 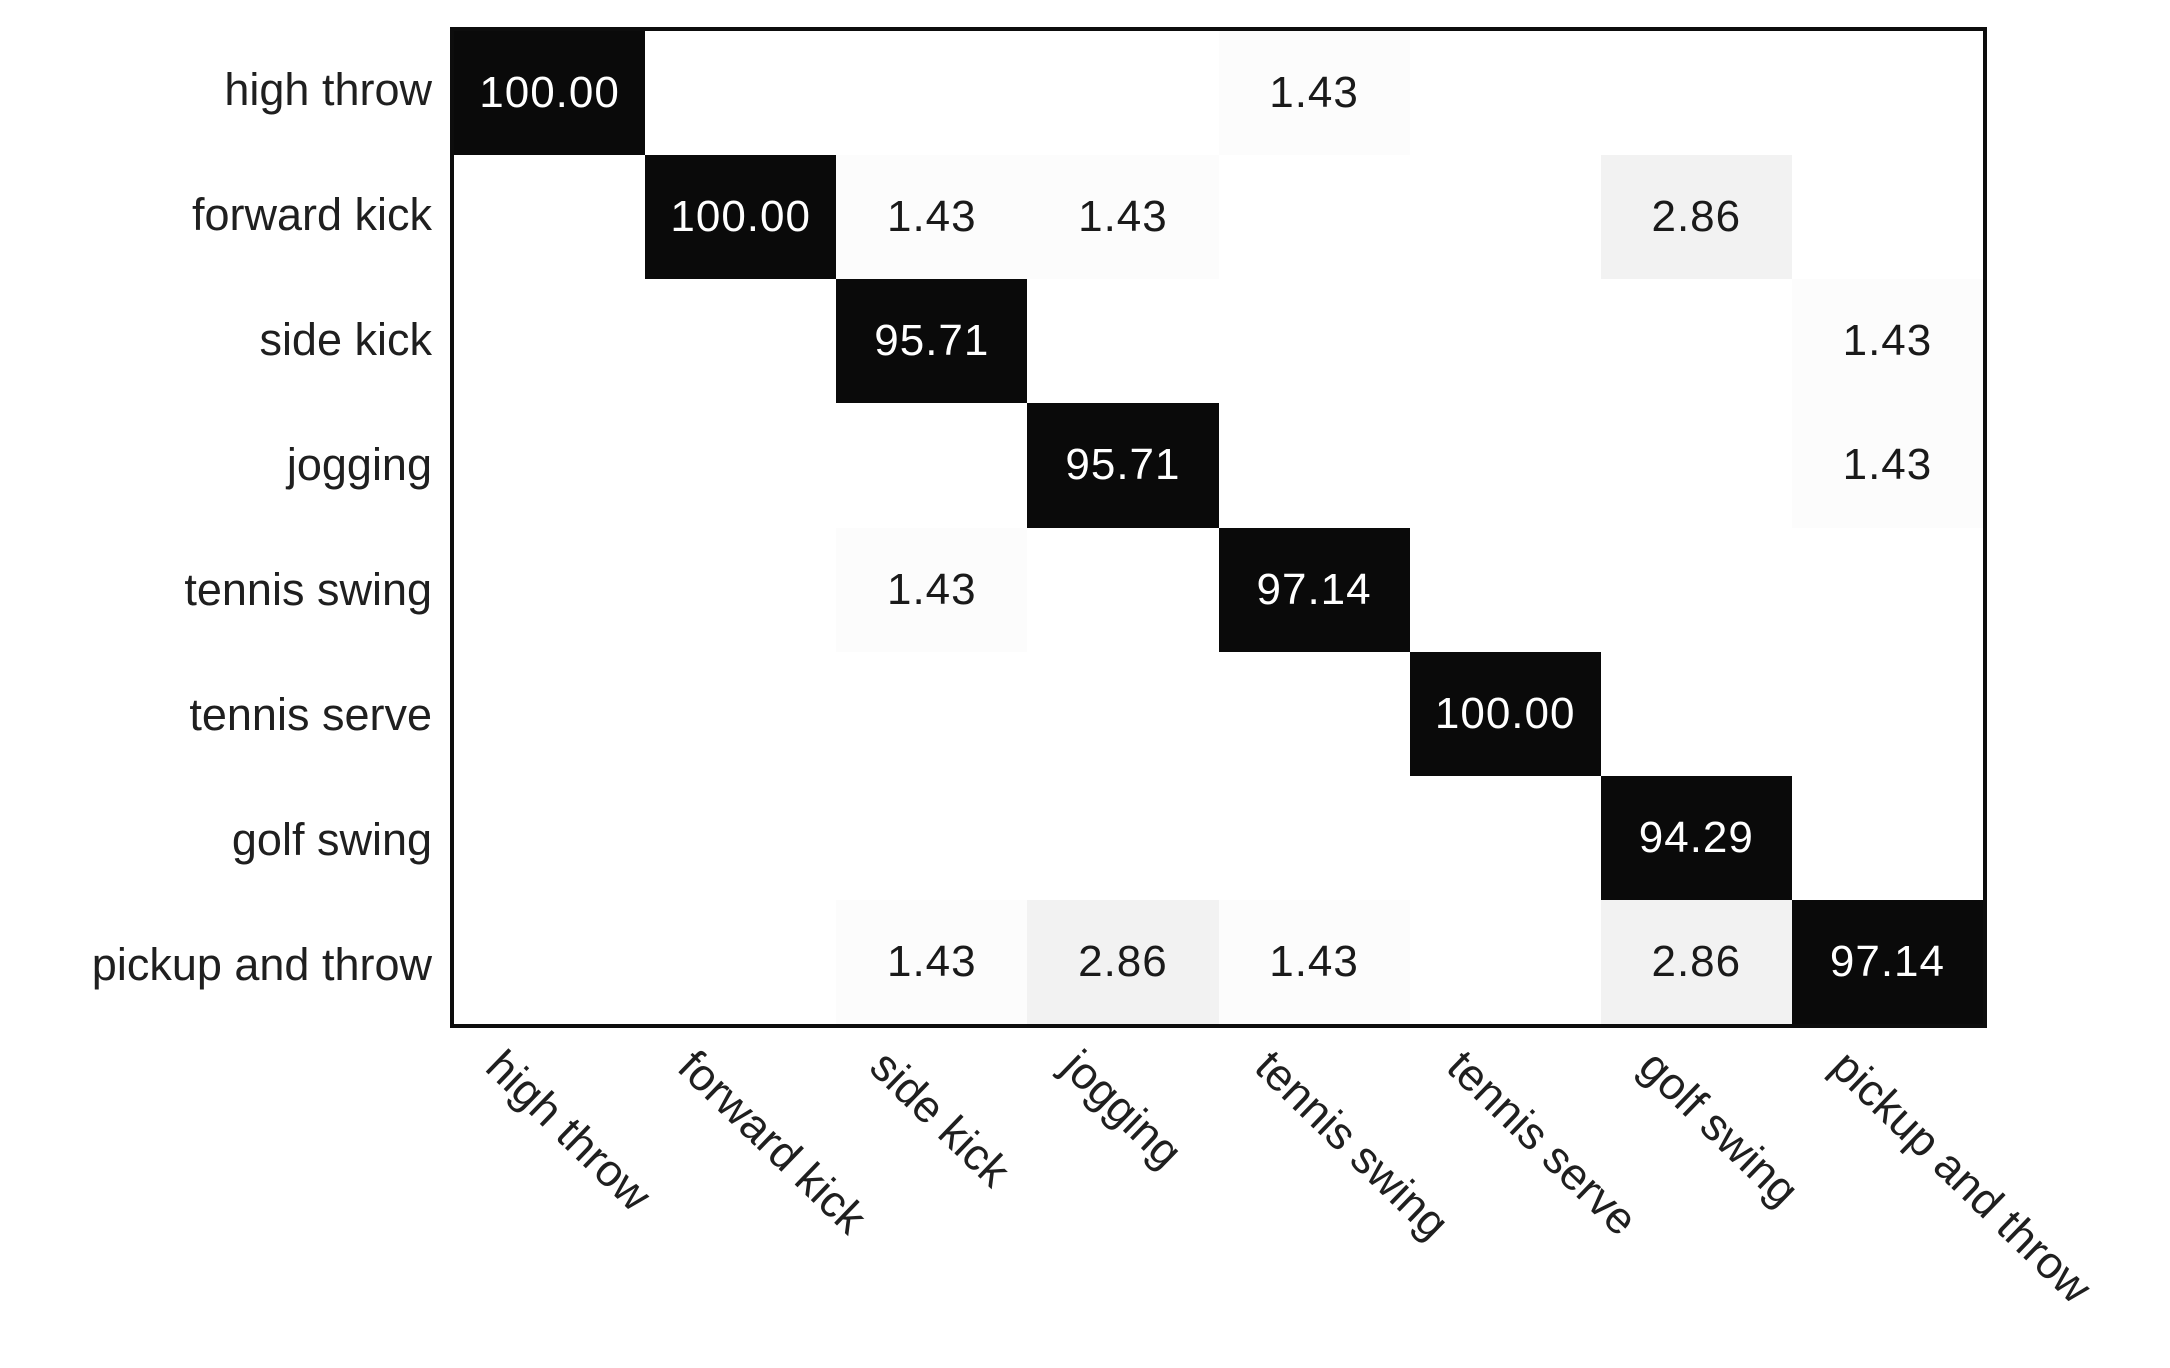 I want to click on y-axis-label: golf swing, so click(x=331, y=840).